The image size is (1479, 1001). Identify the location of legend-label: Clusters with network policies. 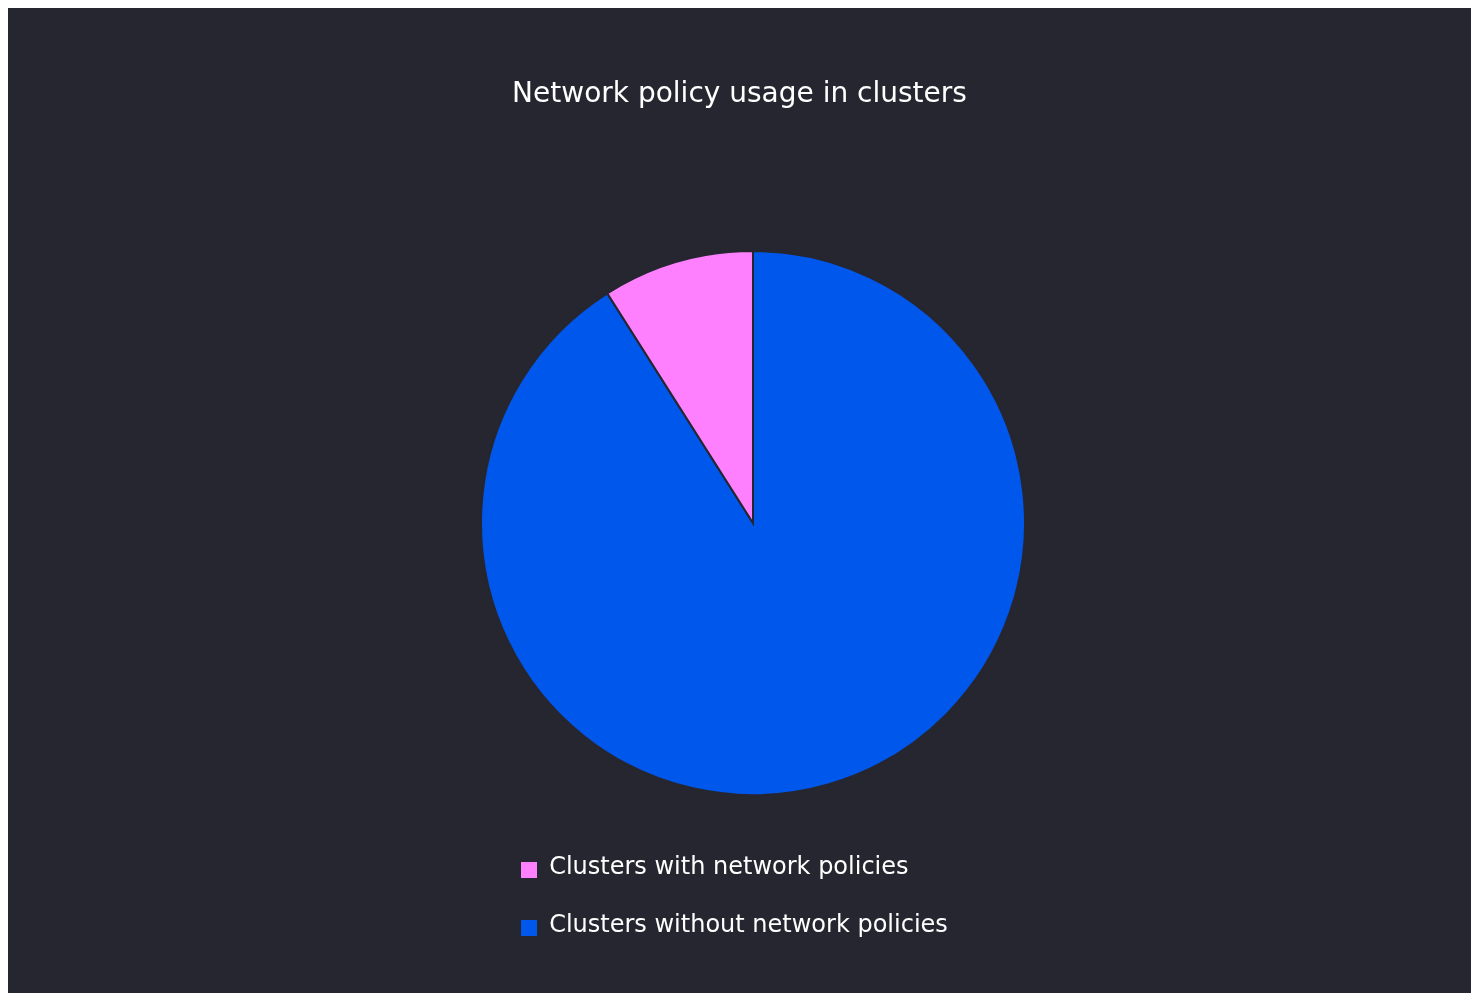
(729, 866).